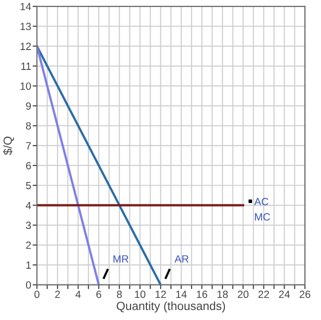  What do you see at coordinates (262, 217) in the screenshot?
I see `annotation: MC` at bounding box center [262, 217].